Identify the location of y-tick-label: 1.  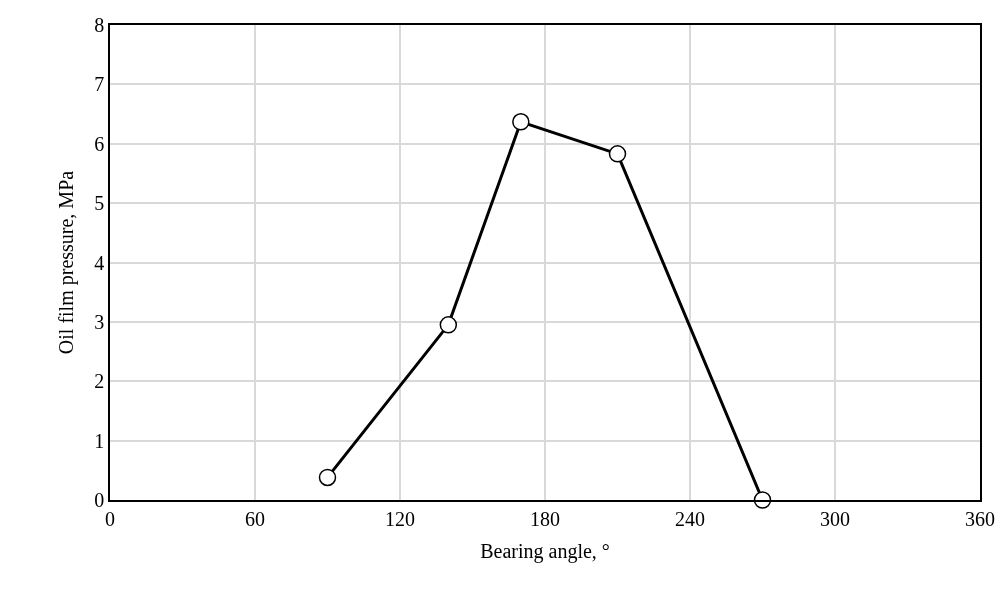
(99, 440).